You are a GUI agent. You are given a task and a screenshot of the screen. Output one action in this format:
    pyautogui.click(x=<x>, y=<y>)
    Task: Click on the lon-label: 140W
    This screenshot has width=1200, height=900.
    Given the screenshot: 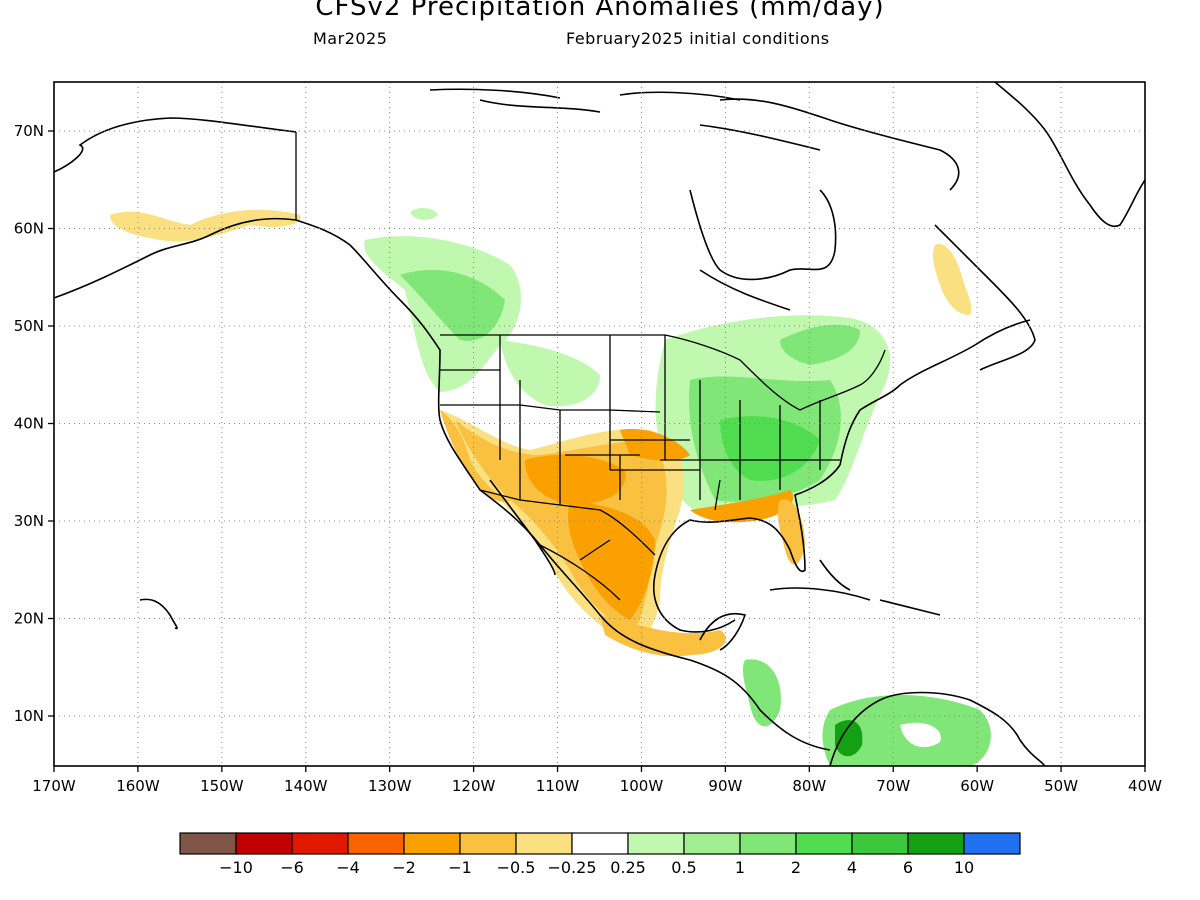 What is the action you would take?
    pyautogui.click(x=306, y=786)
    